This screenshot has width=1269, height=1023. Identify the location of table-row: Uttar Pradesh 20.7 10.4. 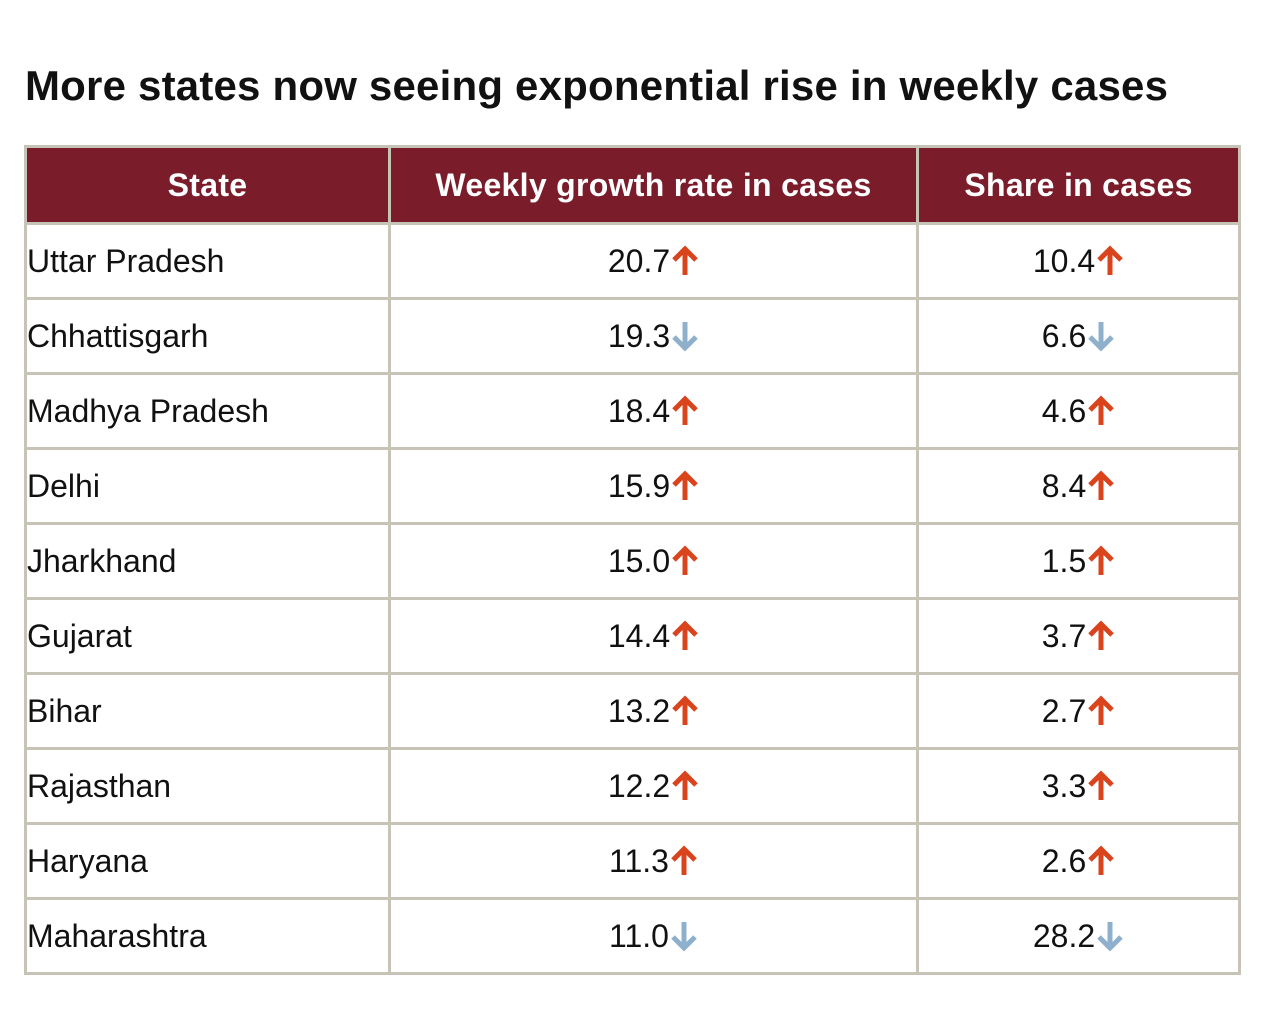
(632, 261).